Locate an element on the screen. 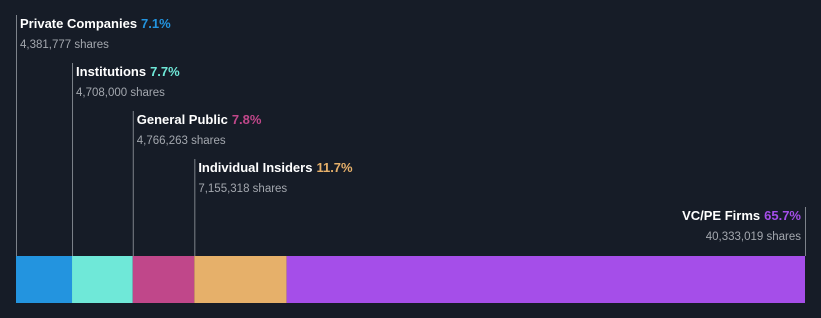 Image resolution: width=821 pixels, height=318 pixels. owner-label: Individual Insiders 11.7% is located at coordinates (275, 167).